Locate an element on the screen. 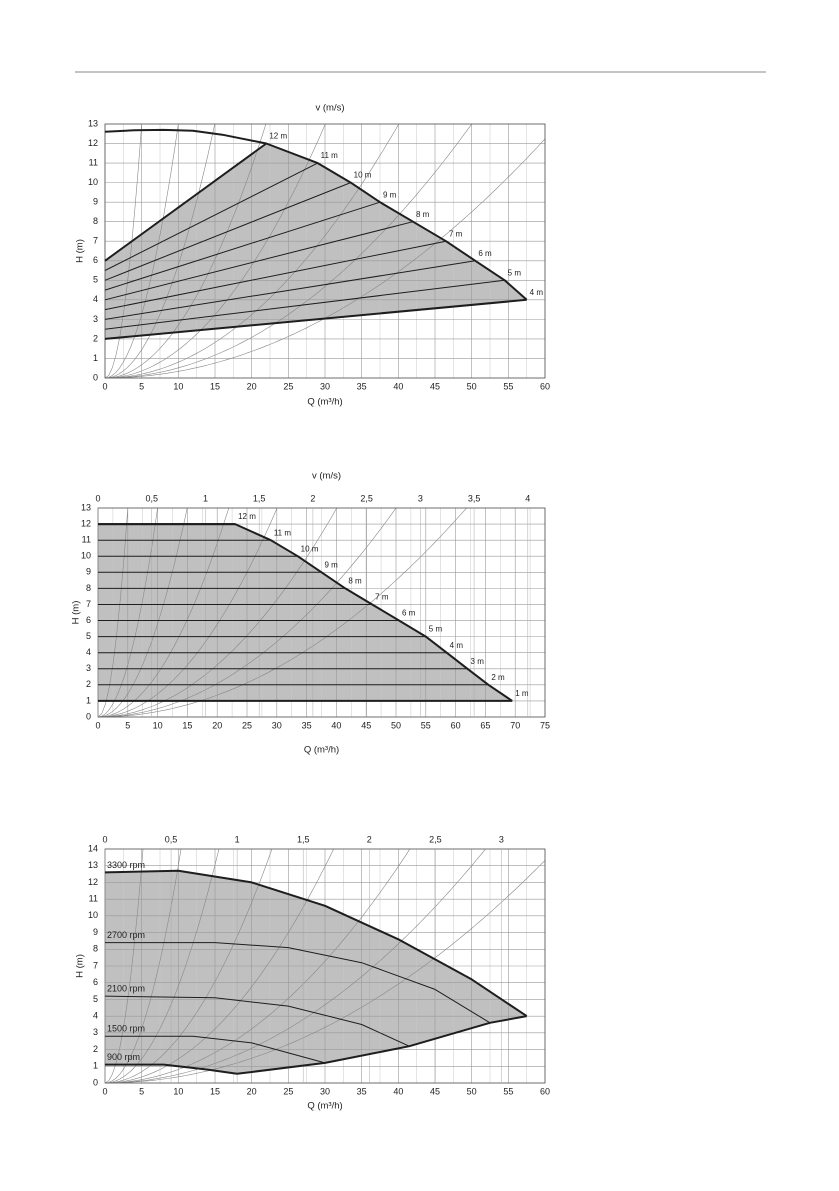 The height and width of the screenshot is (1191, 839). x-tick-label: 75 is located at coordinates (545, 725).